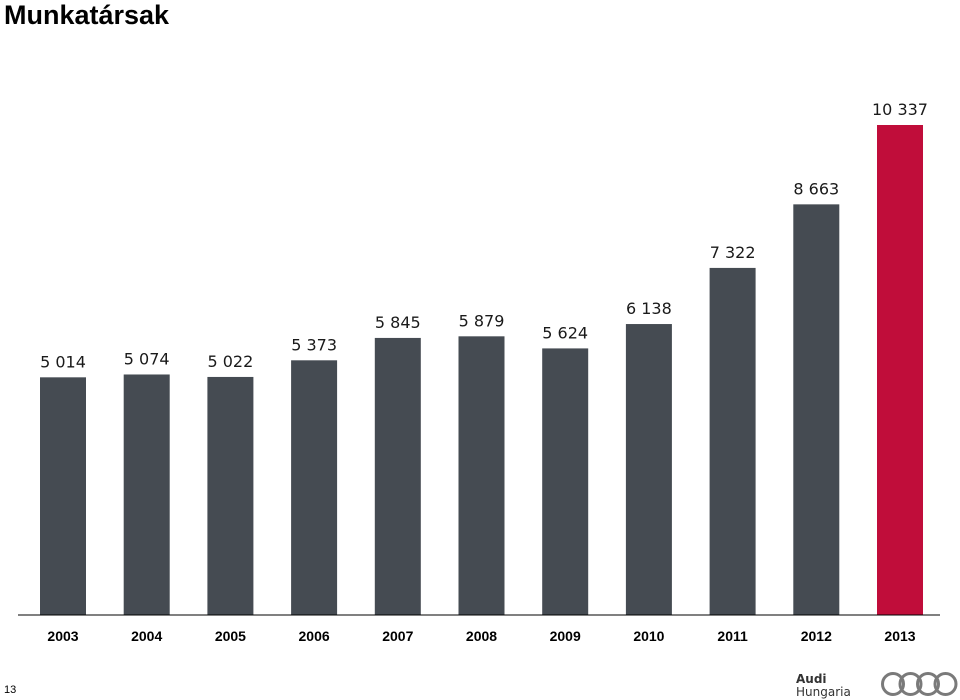  What do you see at coordinates (230, 636) in the screenshot?
I see `year-label-2005: 2005` at bounding box center [230, 636].